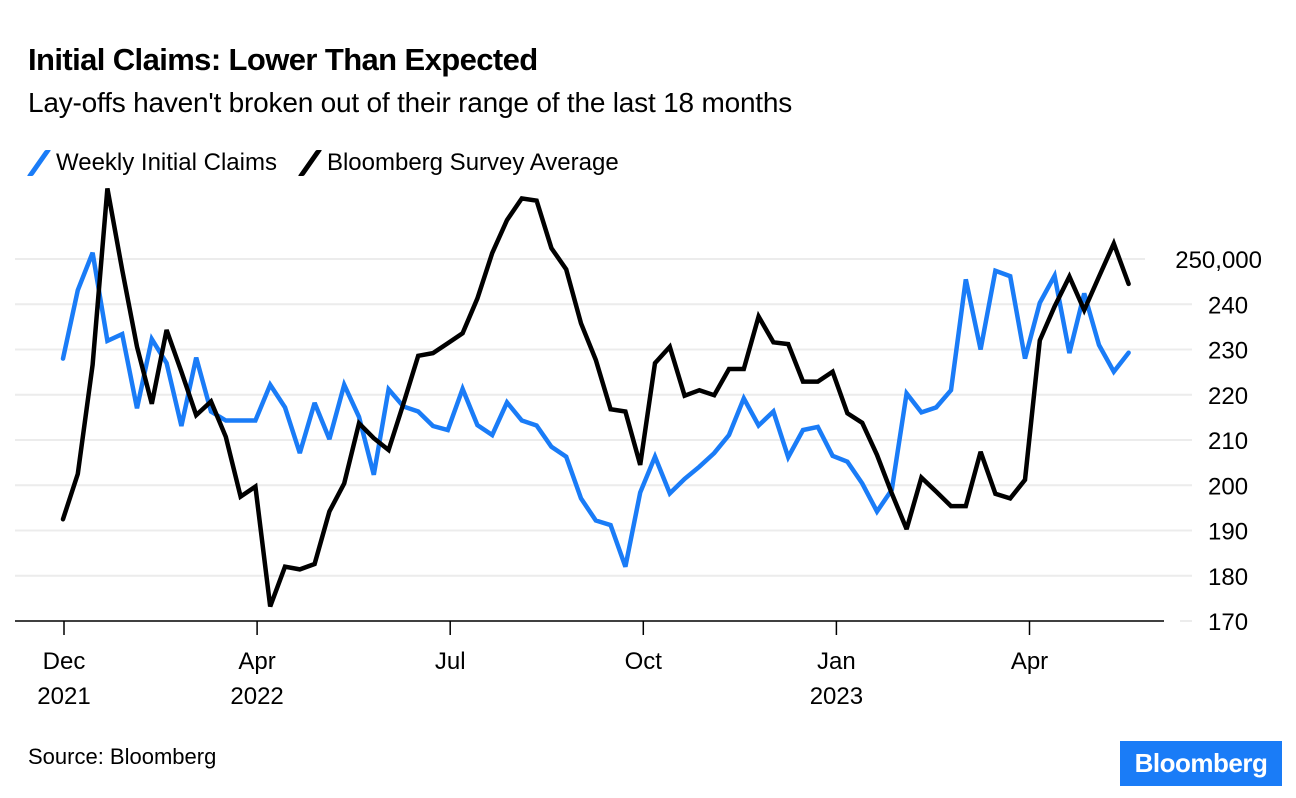 Image resolution: width=1296 pixels, height=798 pixels. What do you see at coordinates (1228, 441) in the screenshot?
I see `y-tick-label: 210` at bounding box center [1228, 441].